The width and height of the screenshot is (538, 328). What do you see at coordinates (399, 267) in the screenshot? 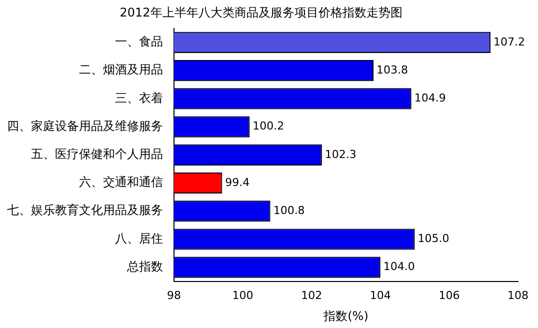
I see `data-label: 104.0` at bounding box center [399, 267].